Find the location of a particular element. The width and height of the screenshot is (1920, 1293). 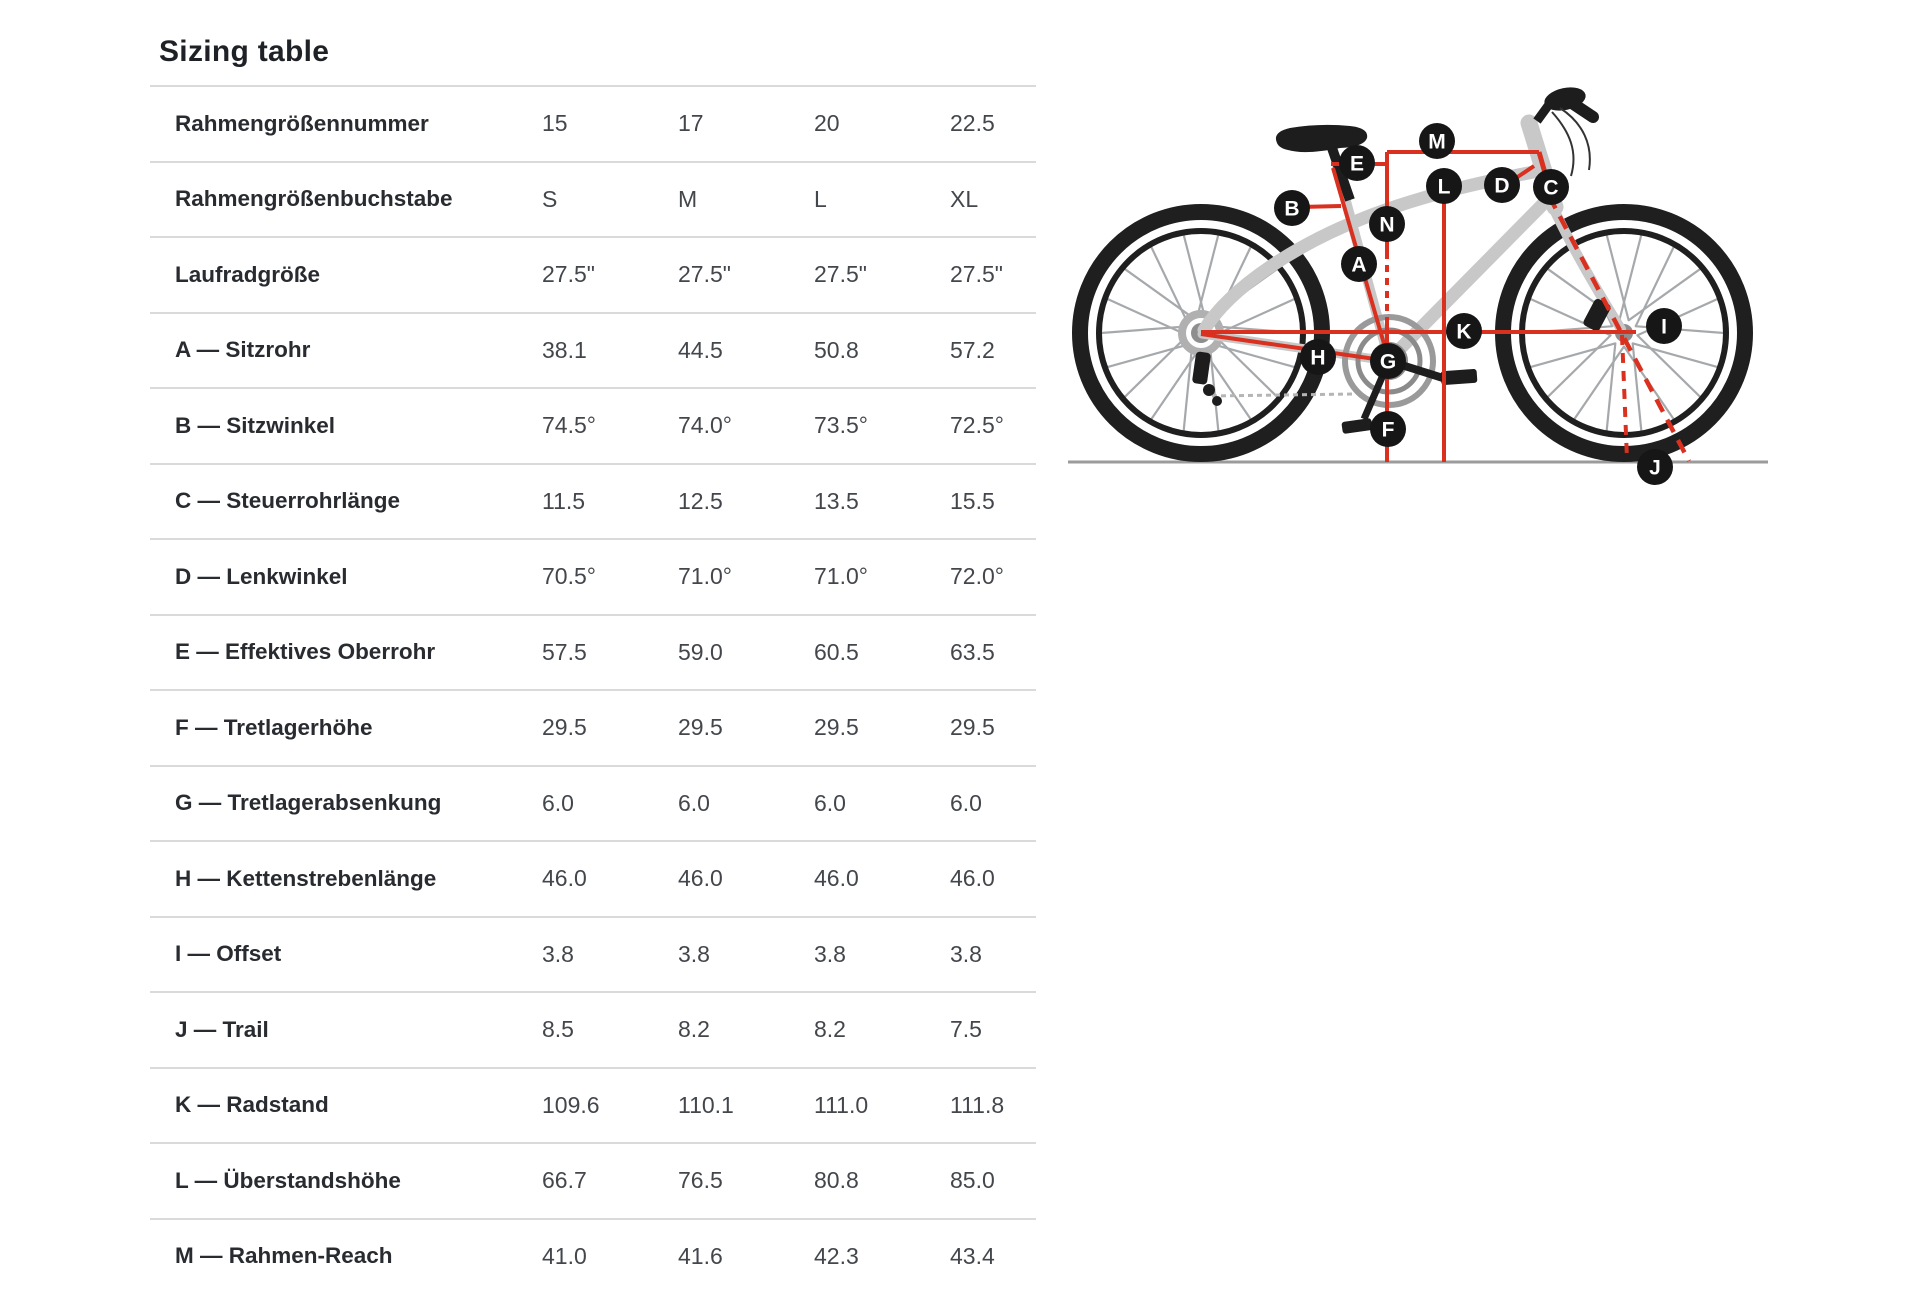

row-value: 73.5° is located at coordinates (882, 425).